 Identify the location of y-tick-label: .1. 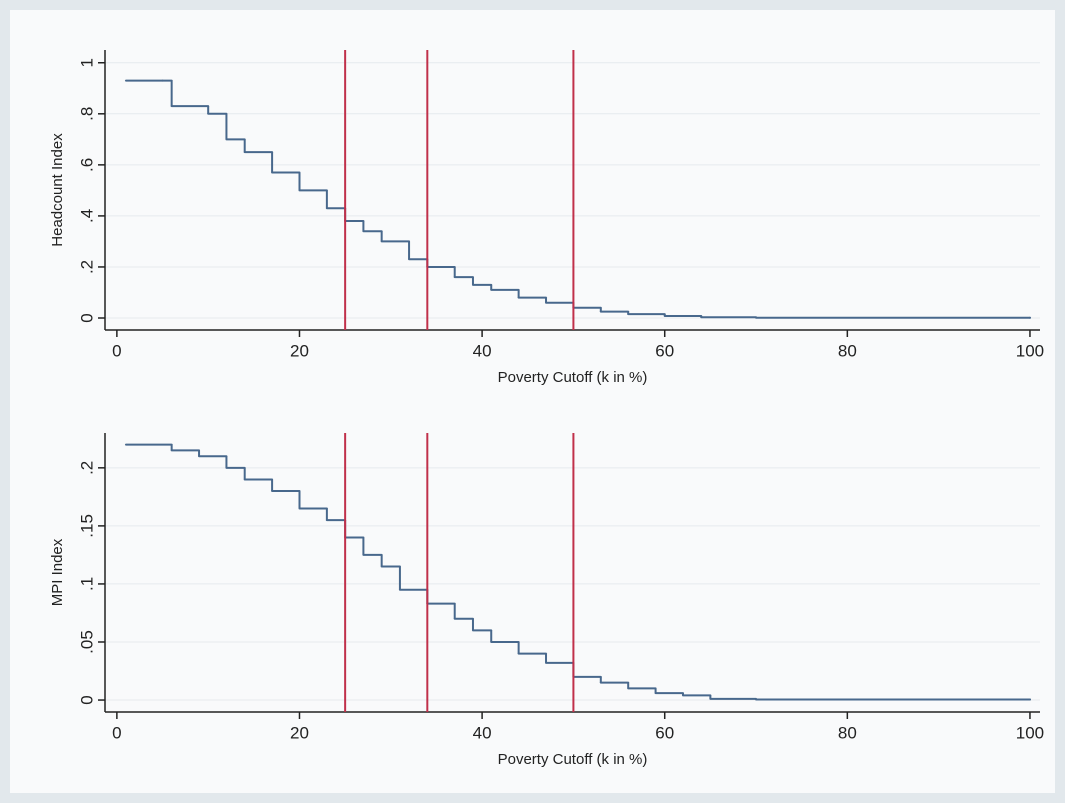
(86, 584).